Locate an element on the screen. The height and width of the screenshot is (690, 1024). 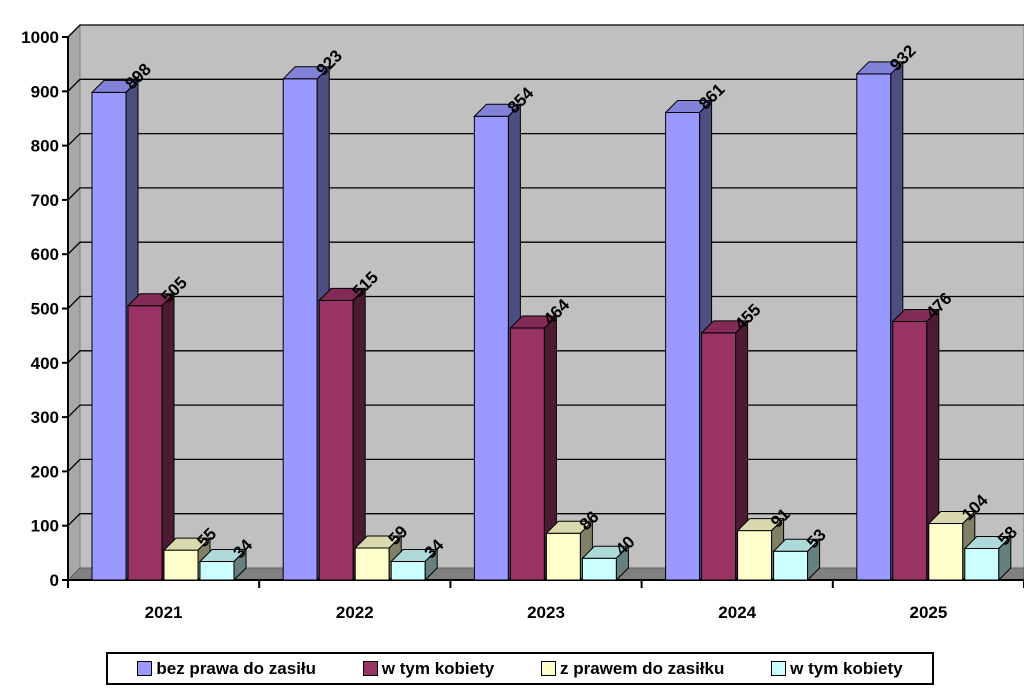
category-label: 2023 is located at coordinates (546, 612).